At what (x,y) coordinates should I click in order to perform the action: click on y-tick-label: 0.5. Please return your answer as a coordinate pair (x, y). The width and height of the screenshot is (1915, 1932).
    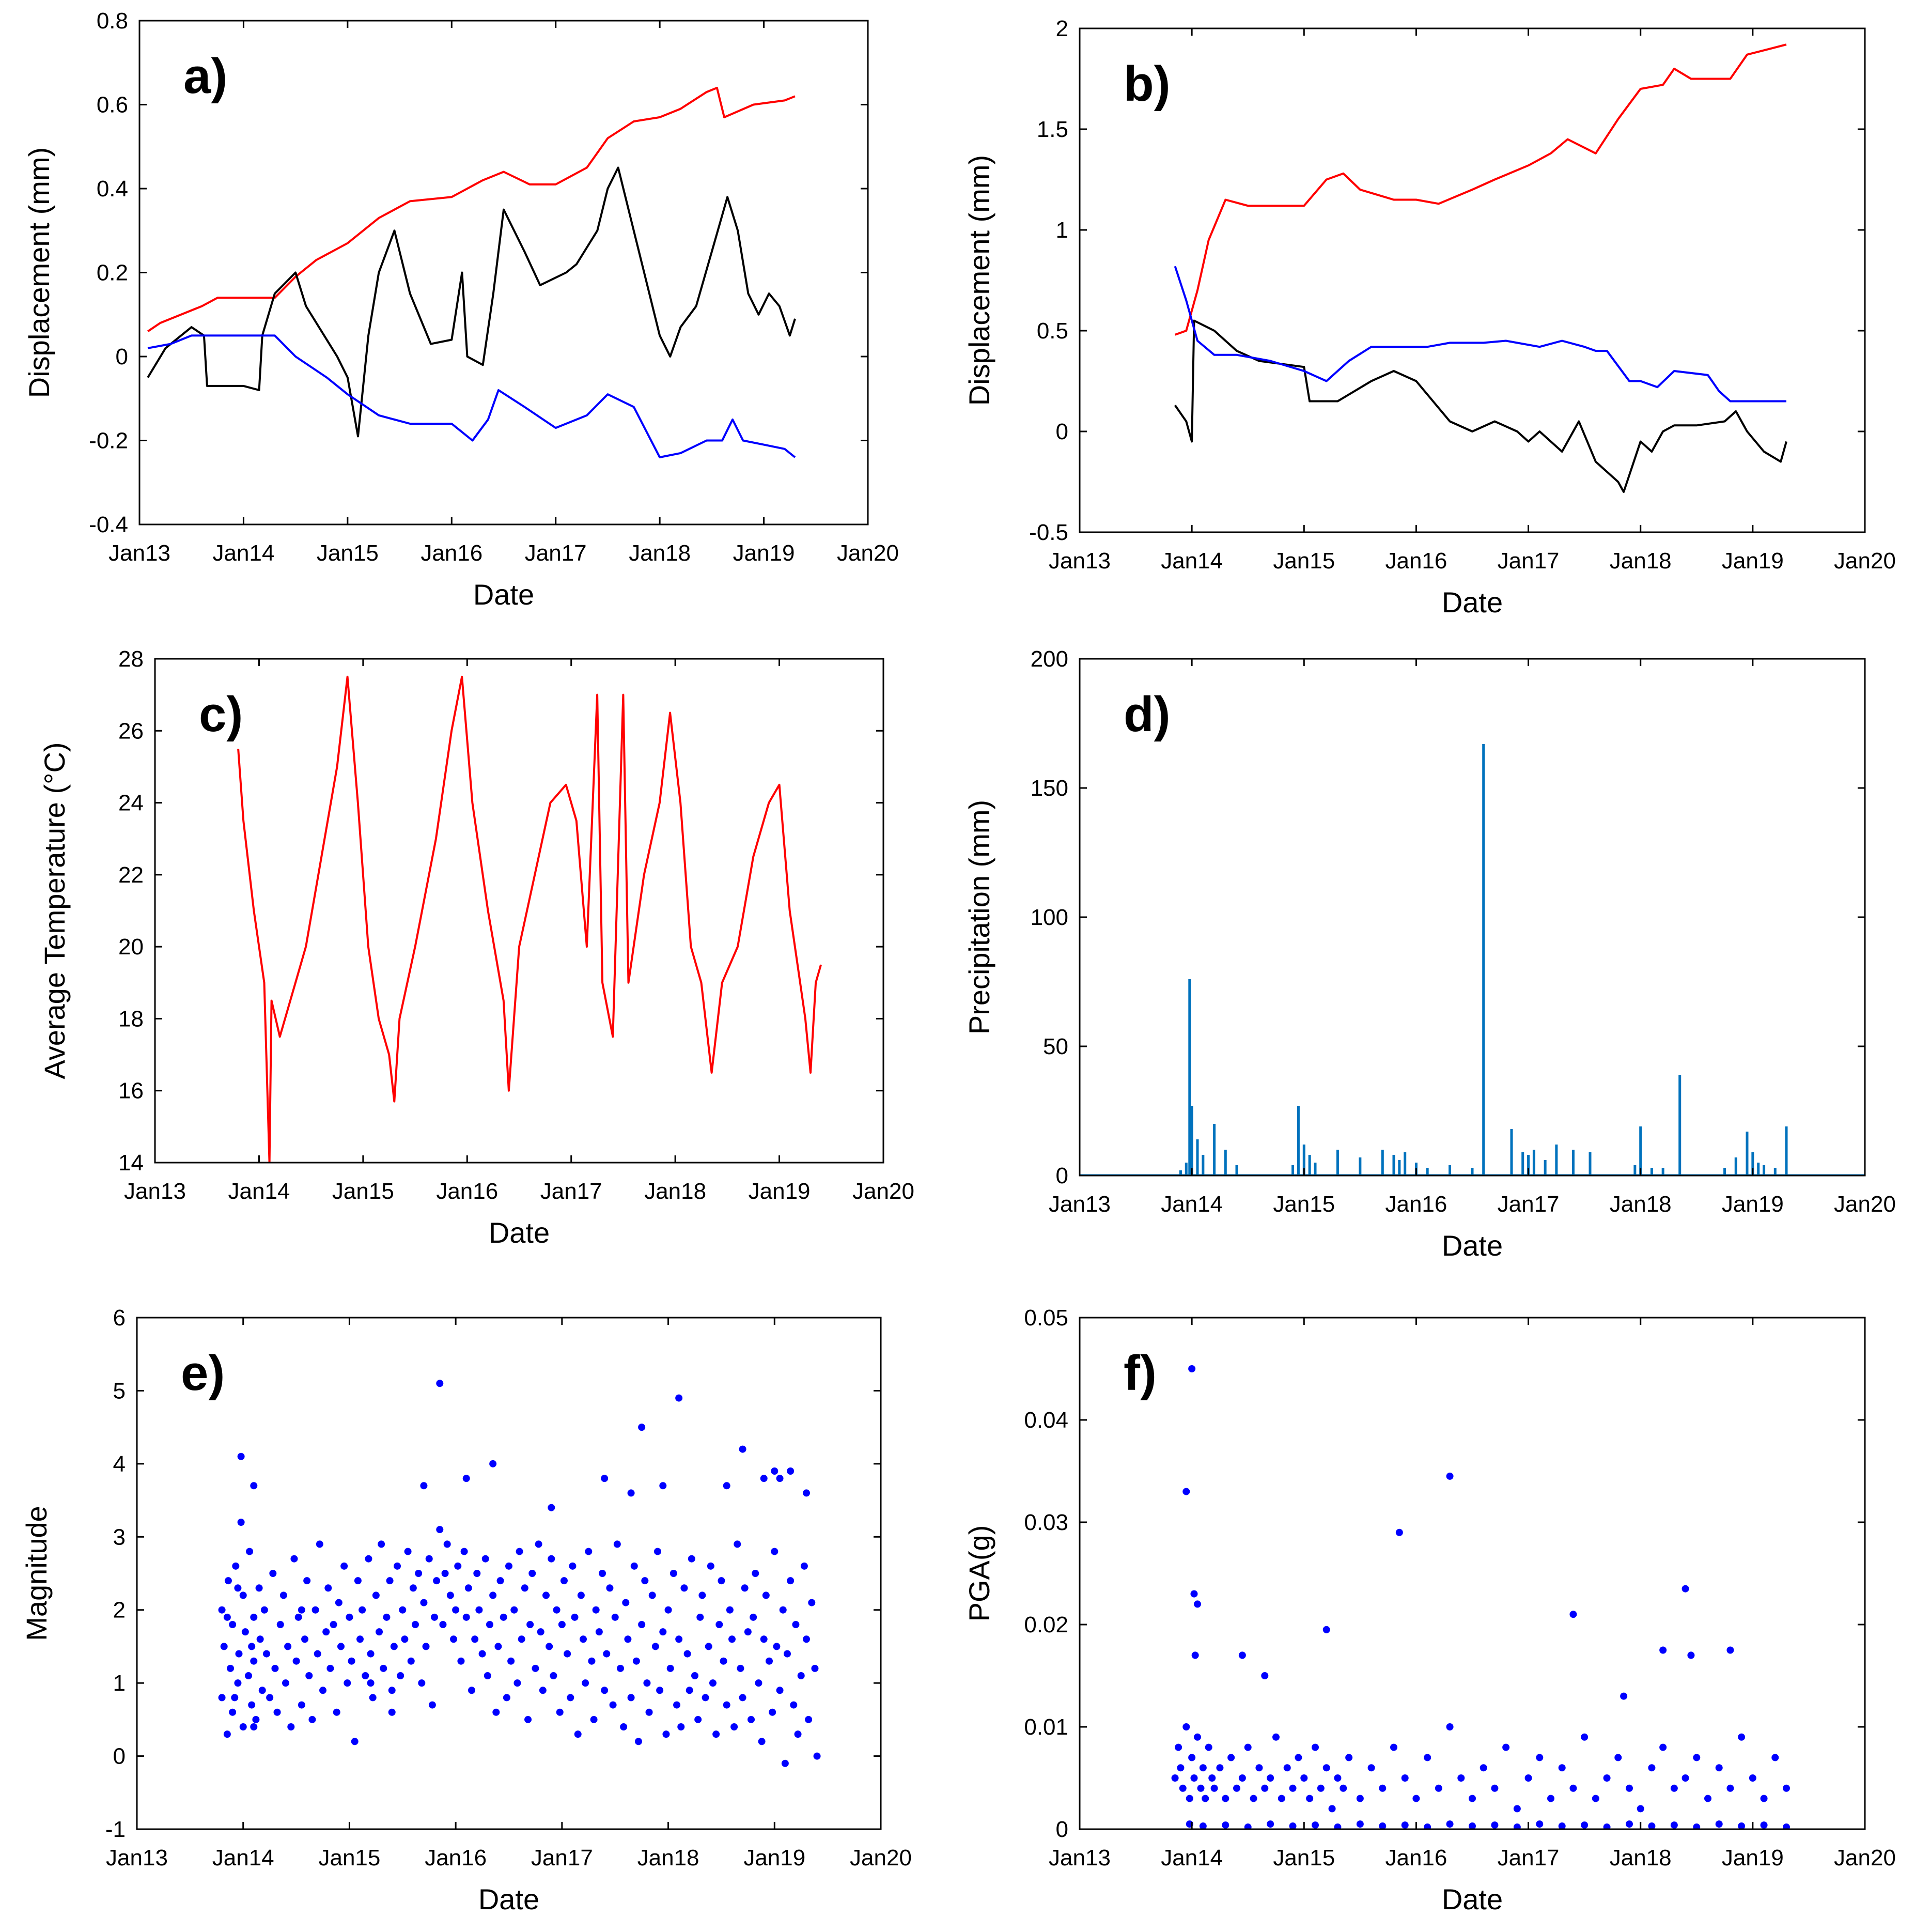
    Looking at the image, I should click on (1052, 331).